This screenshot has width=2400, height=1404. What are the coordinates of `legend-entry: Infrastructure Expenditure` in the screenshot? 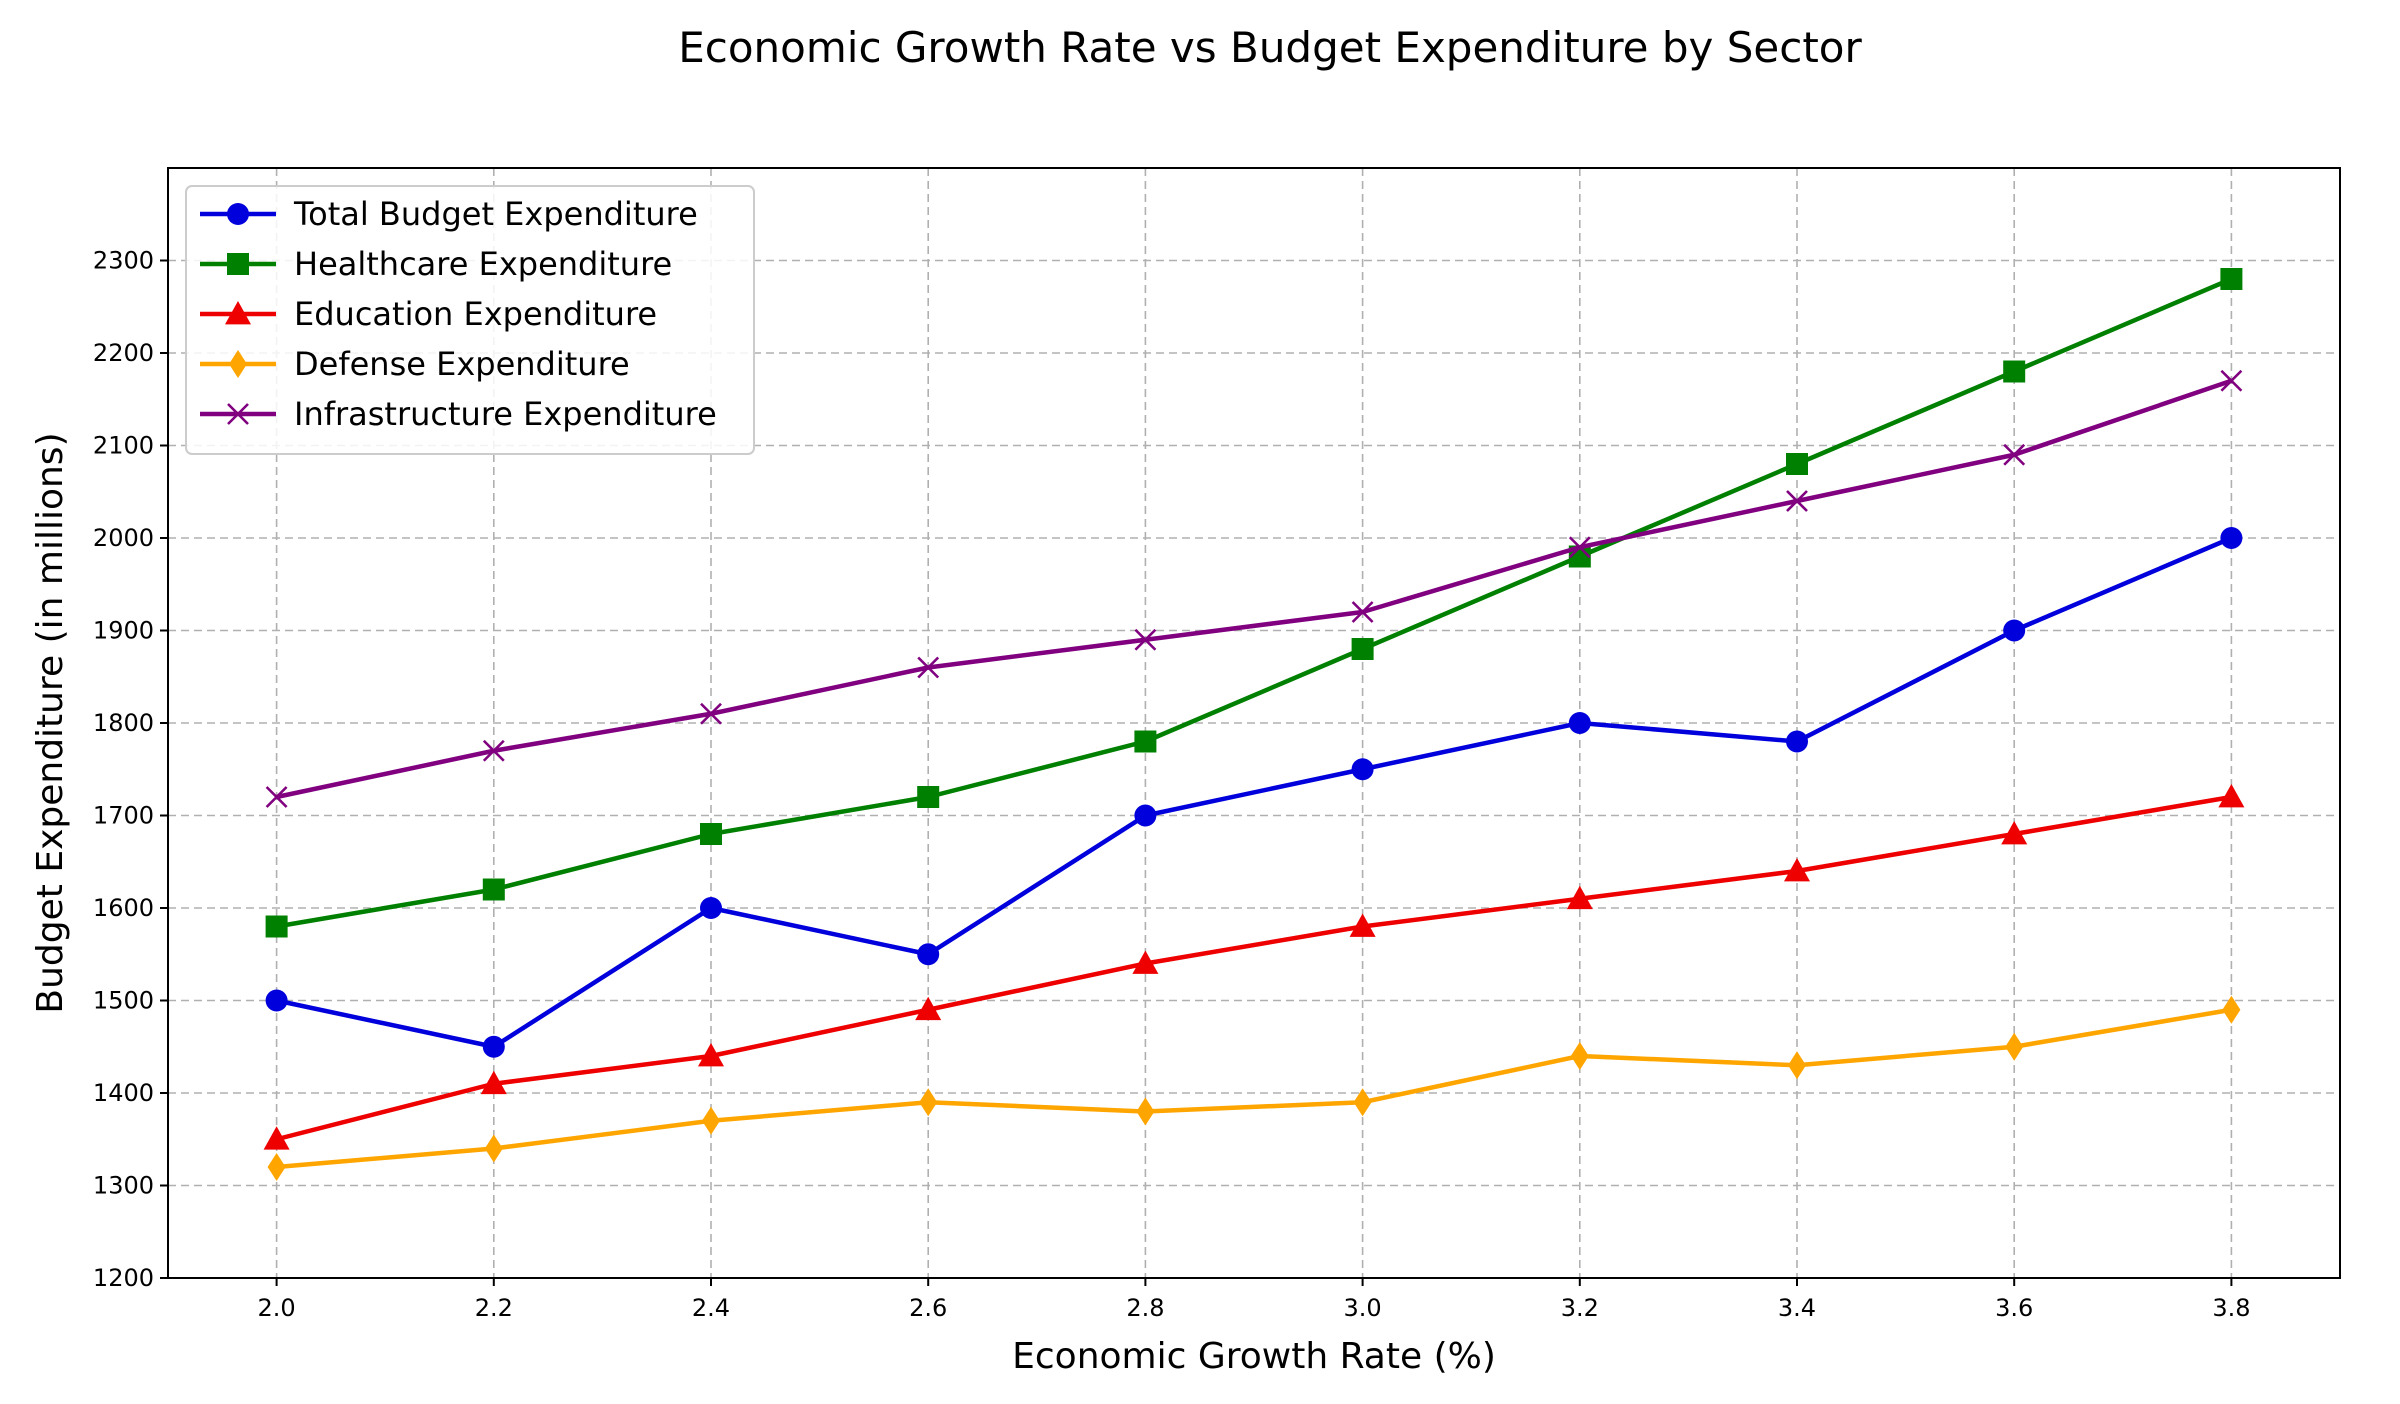 It's located at (458, 414).